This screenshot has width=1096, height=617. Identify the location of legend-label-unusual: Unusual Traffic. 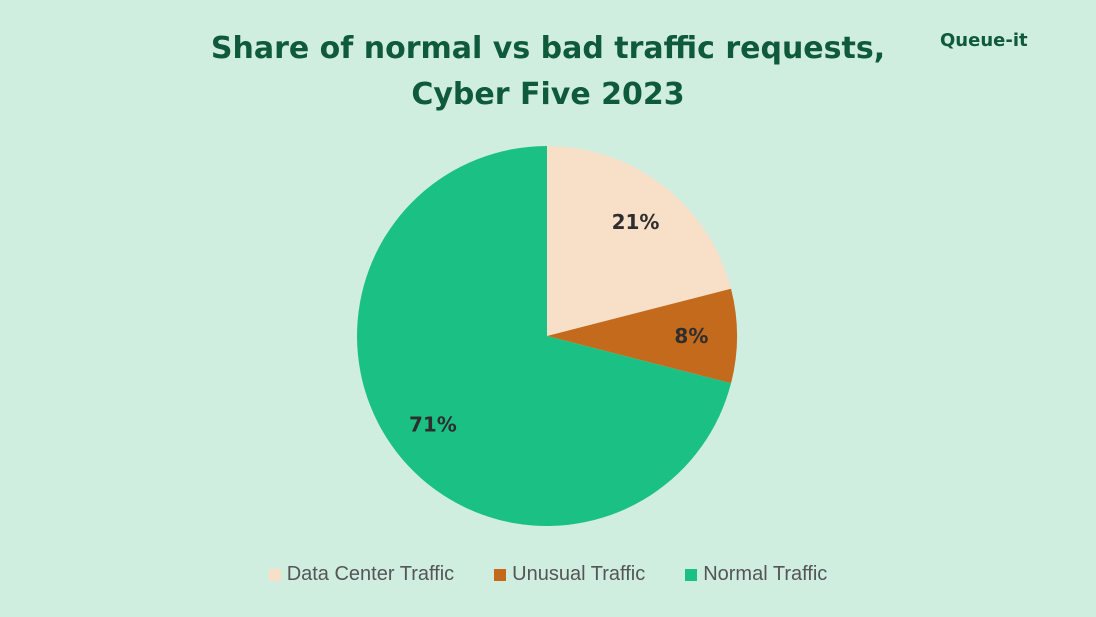
(579, 574).